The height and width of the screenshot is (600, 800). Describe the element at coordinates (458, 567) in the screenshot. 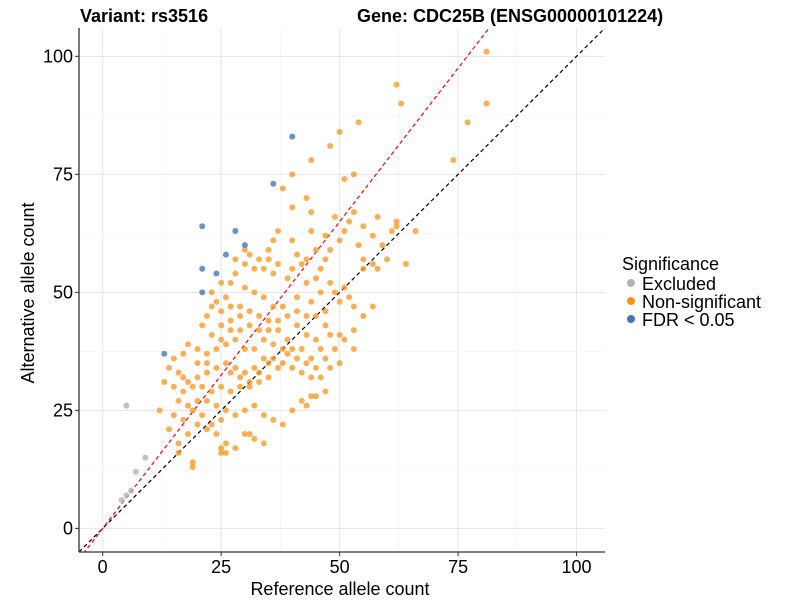

I see `x-tick-label: 75` at that location.